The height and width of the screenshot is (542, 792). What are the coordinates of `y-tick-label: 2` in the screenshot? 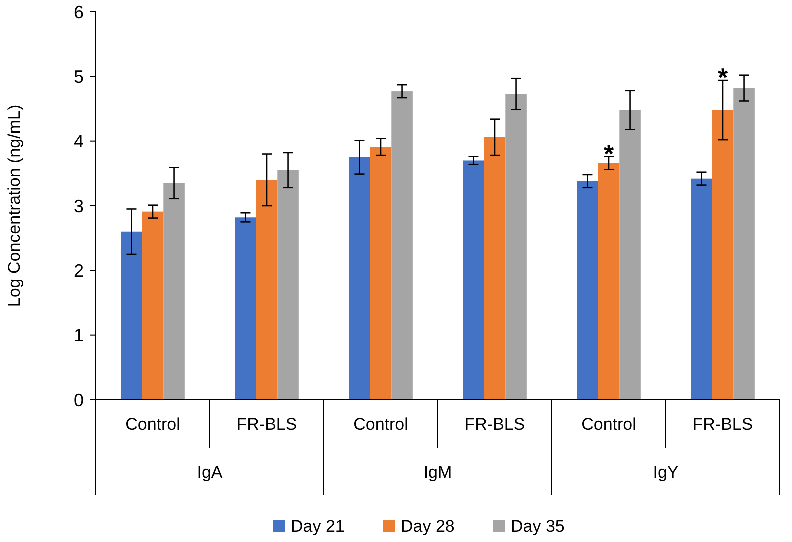 It's located at (79, 270).